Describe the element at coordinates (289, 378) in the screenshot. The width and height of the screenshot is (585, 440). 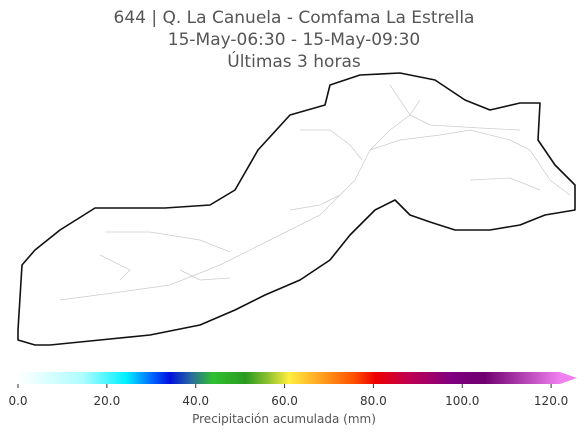
I see `colorbar-gradient` at that location.